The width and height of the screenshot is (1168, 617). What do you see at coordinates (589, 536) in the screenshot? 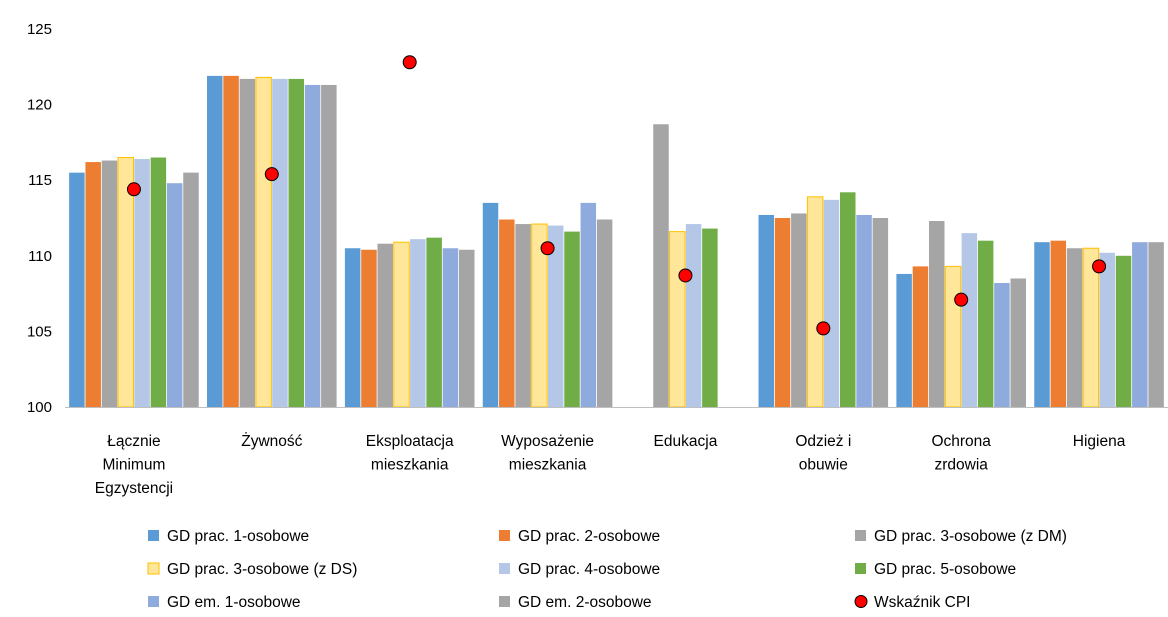
I see `legend-label: GD prac. 2-osobowe` at bounding box center [589, 536].